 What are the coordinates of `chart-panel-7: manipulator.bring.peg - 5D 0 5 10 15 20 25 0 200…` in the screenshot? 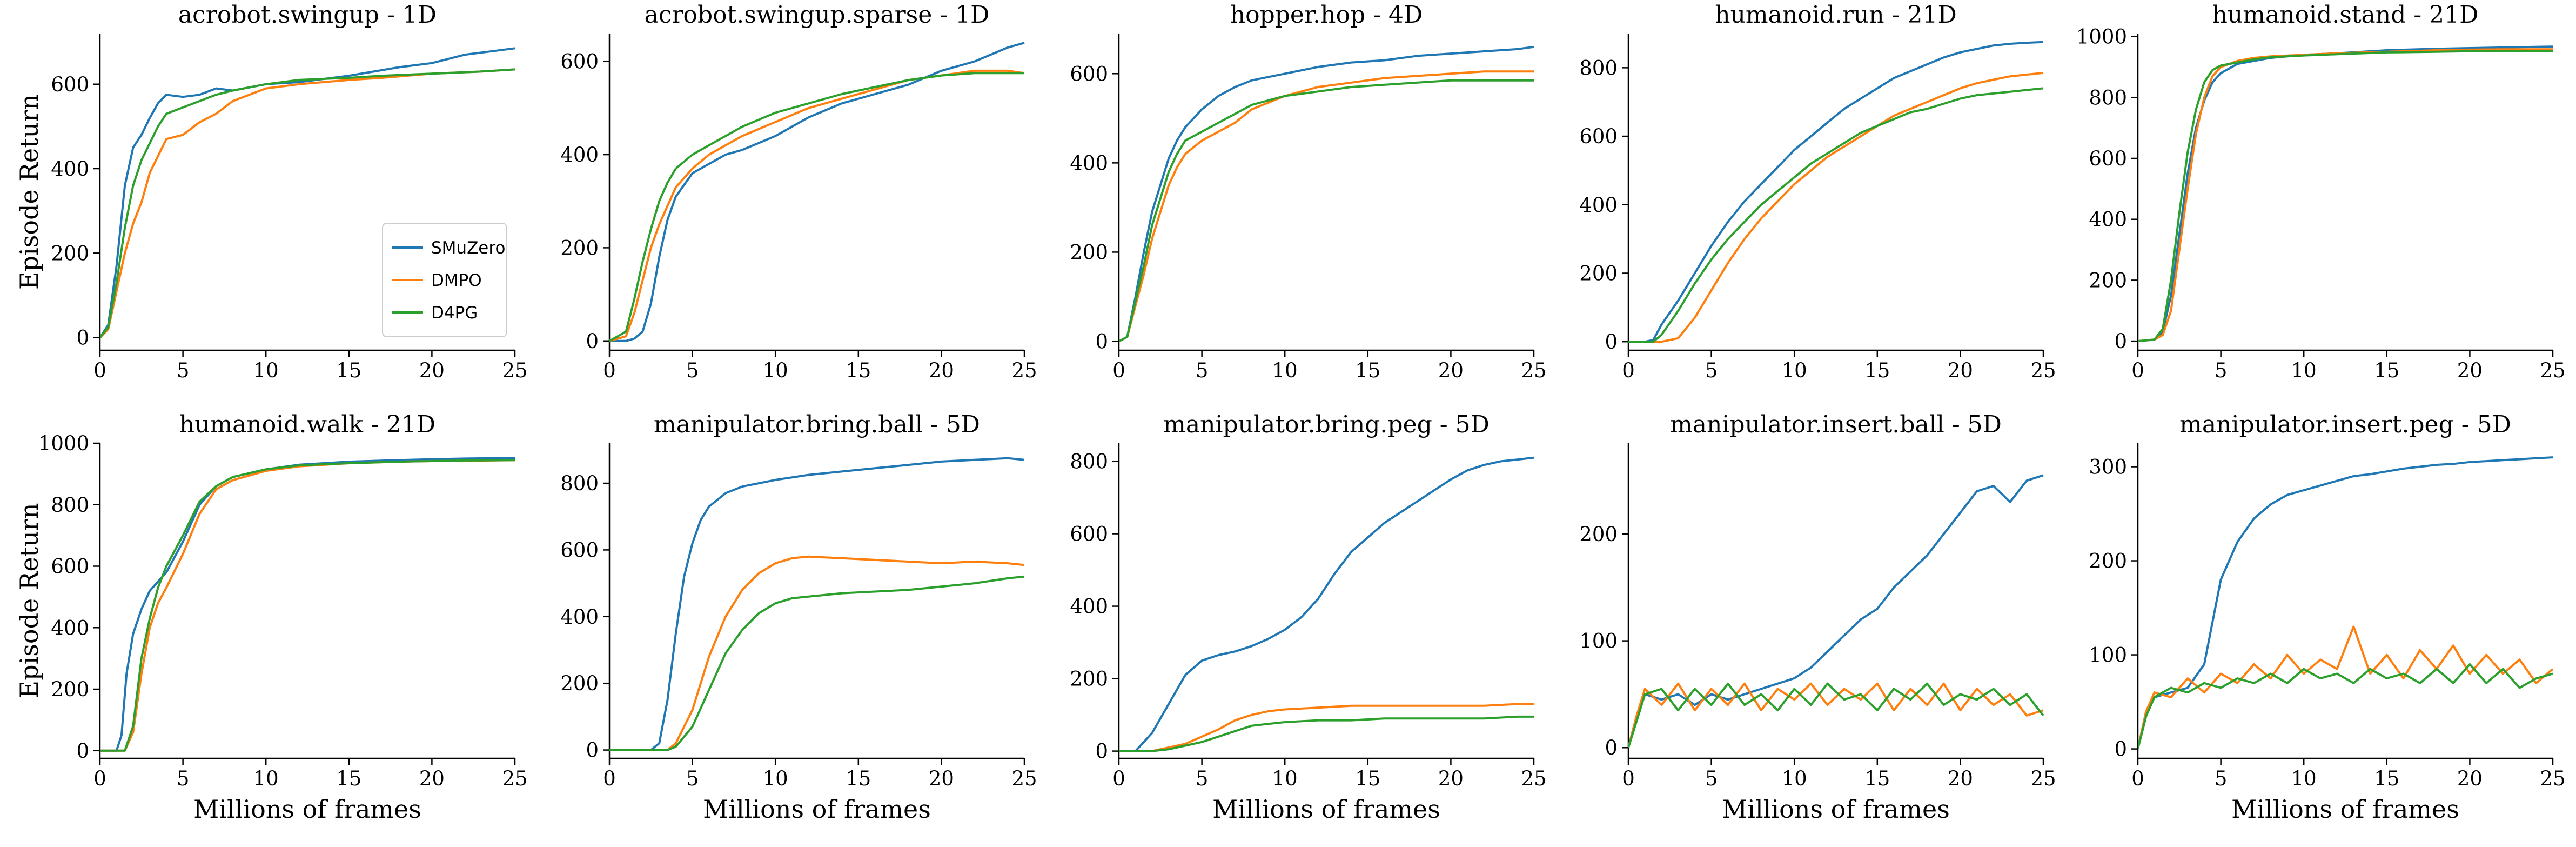 It's located at (1308, 617).